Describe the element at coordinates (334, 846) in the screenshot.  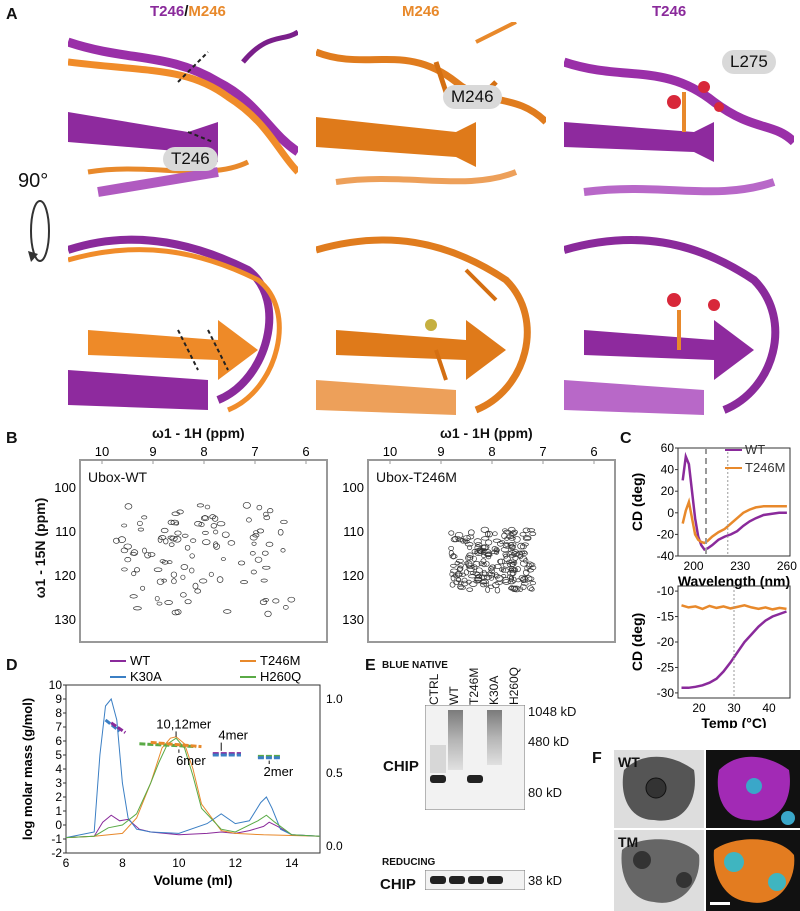
I see `sec-y2-tick: 0.0` at that location.